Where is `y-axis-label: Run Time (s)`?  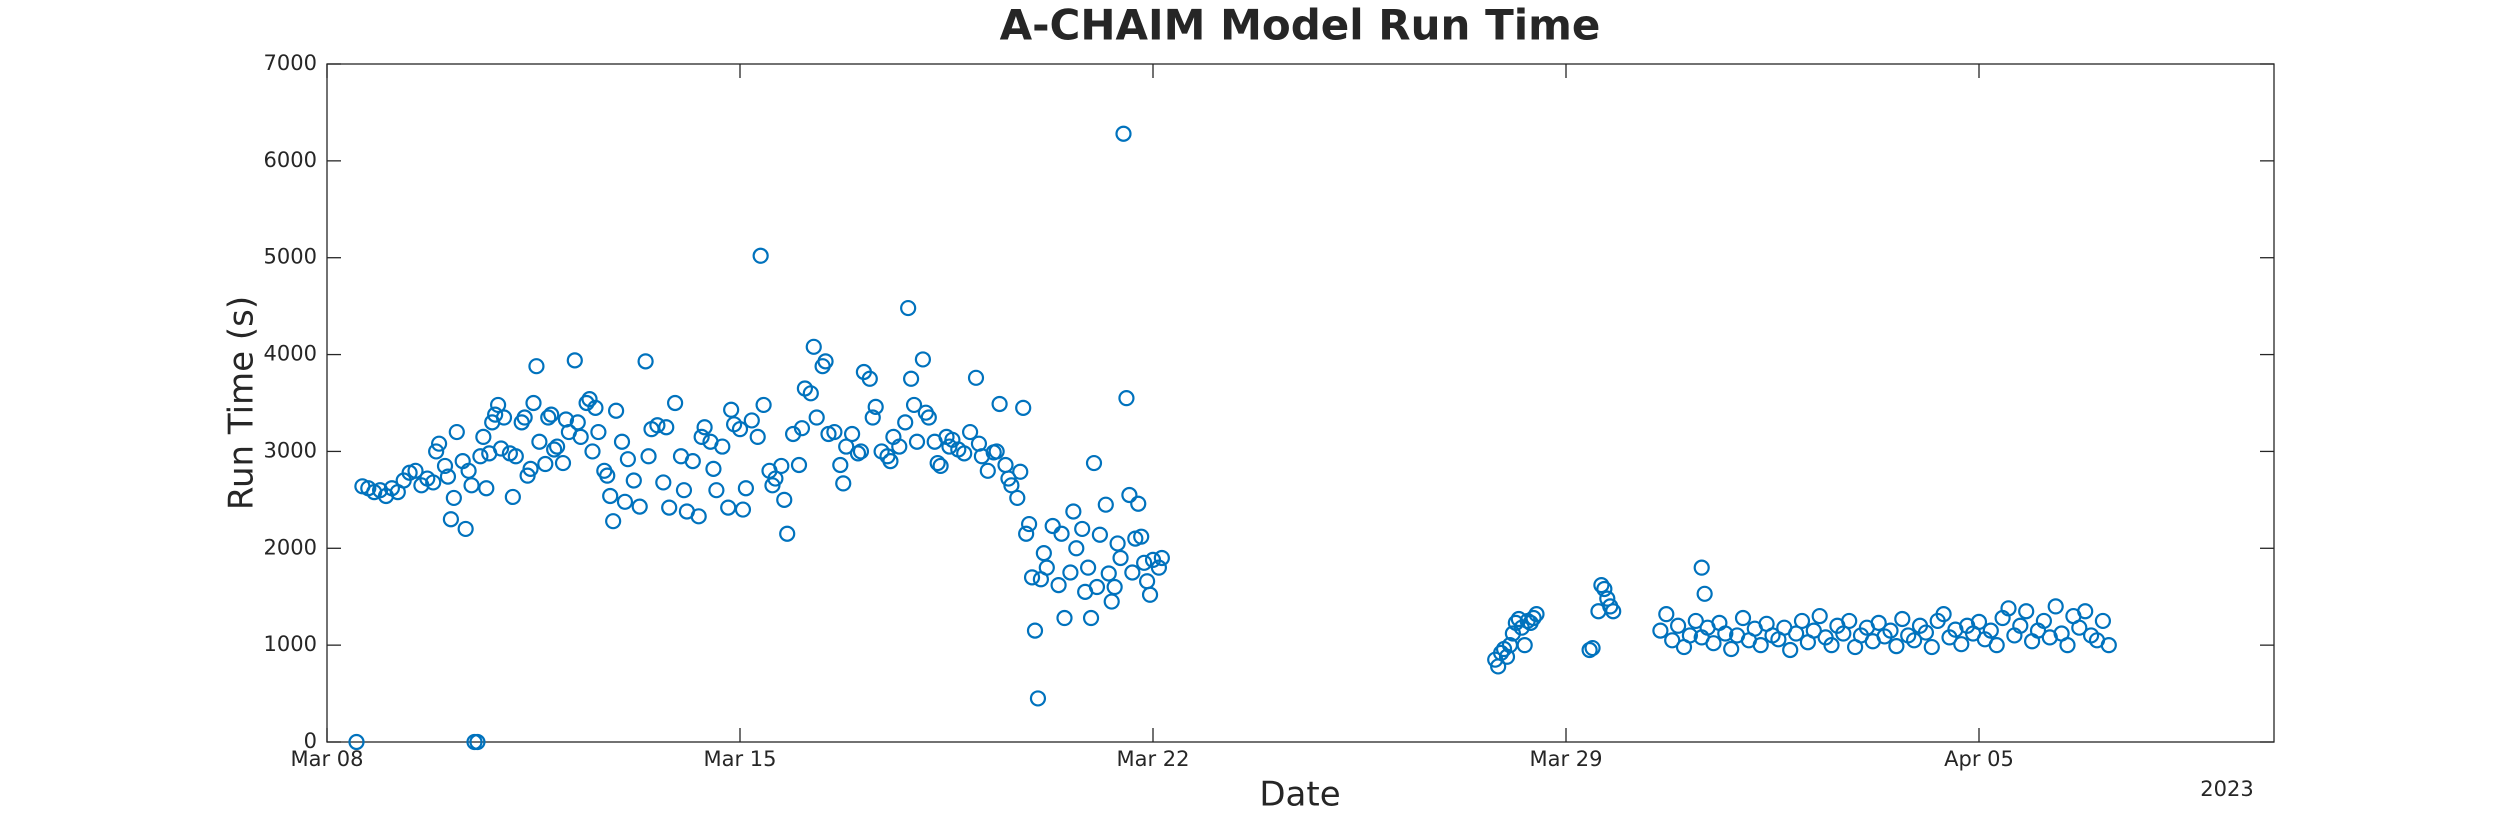 y-axis-label: Run Time (s) is located at coordinates (242, 403).